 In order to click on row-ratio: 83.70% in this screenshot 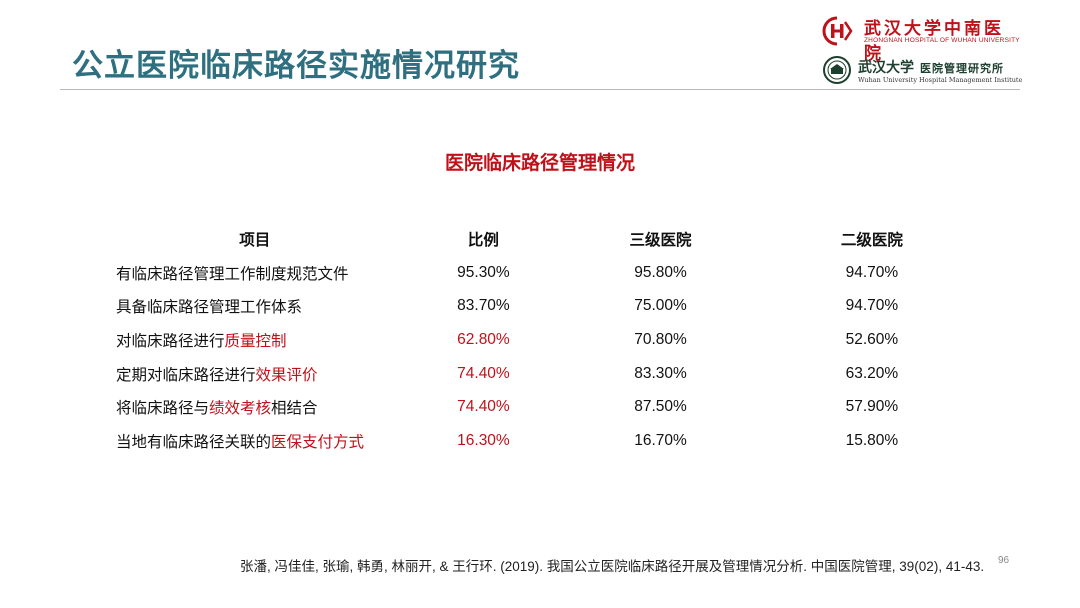, I will do `click(483, 306)`.